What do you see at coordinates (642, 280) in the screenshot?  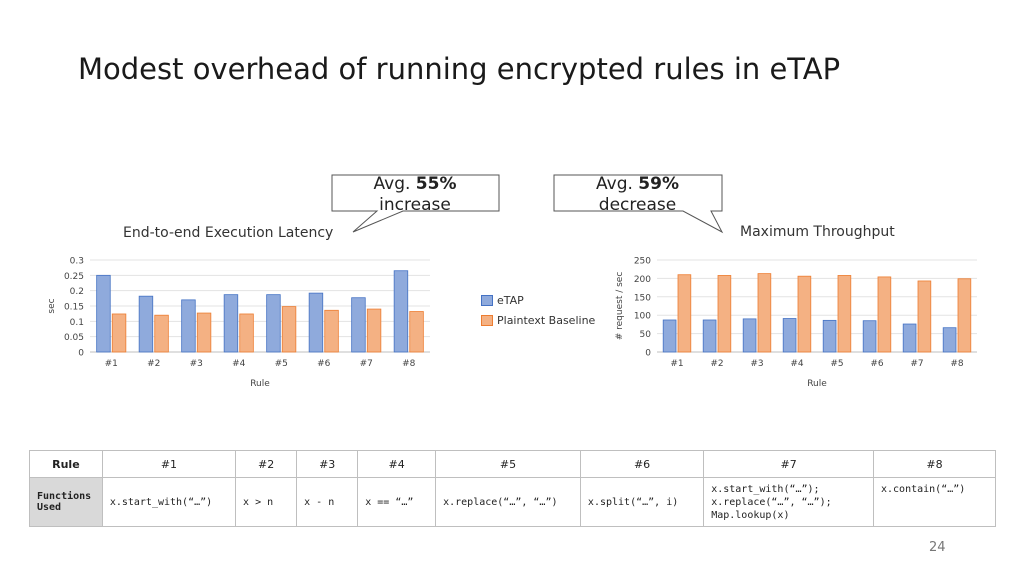 I see `throughput-y-tick-label: 200` at bounding box center [642, 280].